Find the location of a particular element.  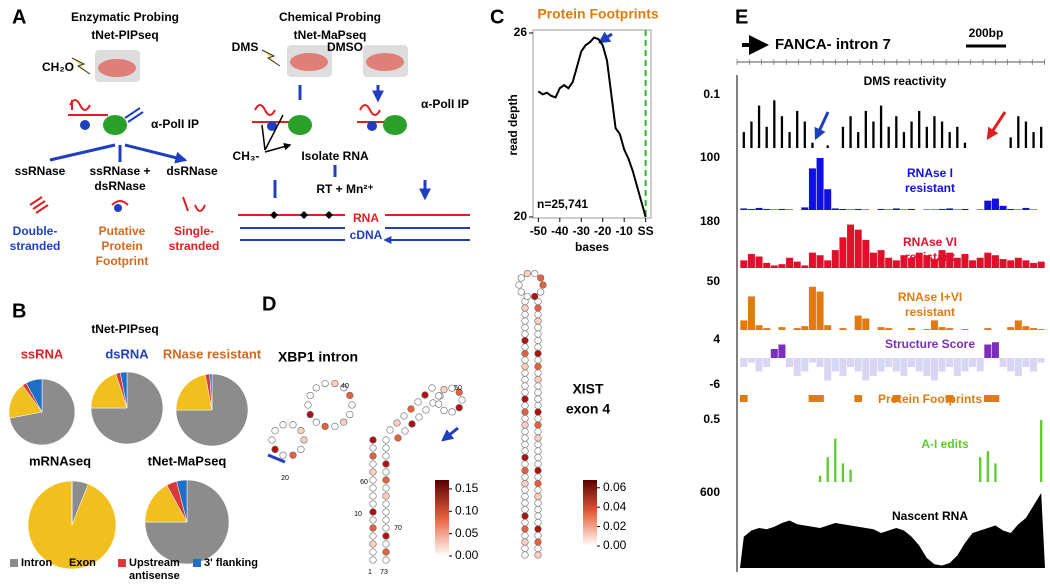

track-min: -6 is located at coordinates (714, 384).